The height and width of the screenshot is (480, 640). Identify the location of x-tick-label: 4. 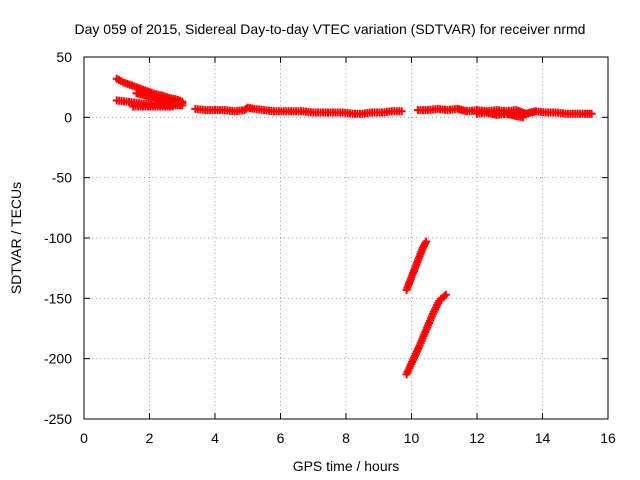
(215, 438).